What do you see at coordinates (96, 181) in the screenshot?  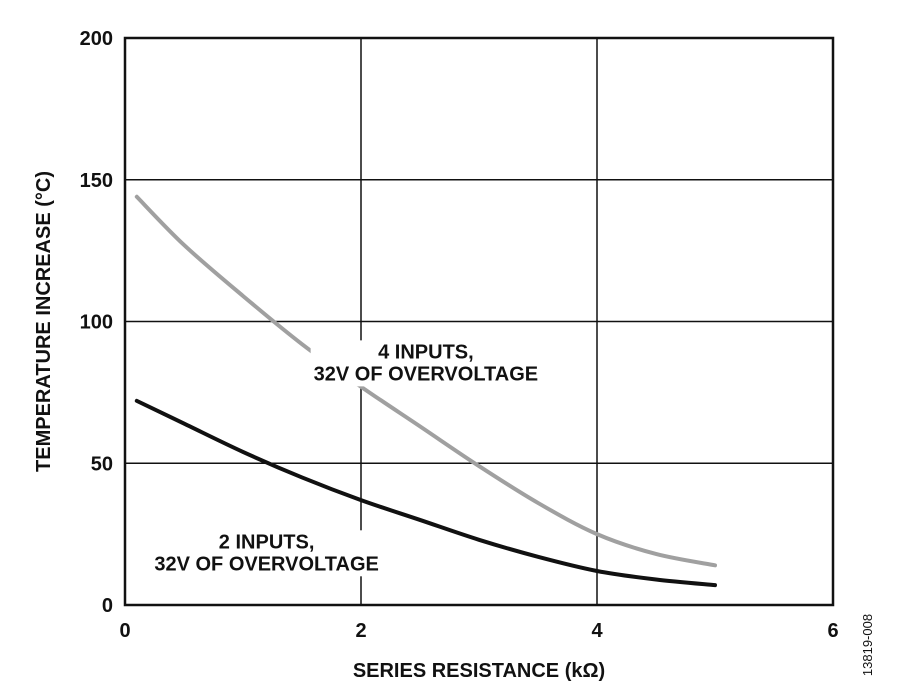 I see `y-tick-label: 150` at bounding box center [96, 181].